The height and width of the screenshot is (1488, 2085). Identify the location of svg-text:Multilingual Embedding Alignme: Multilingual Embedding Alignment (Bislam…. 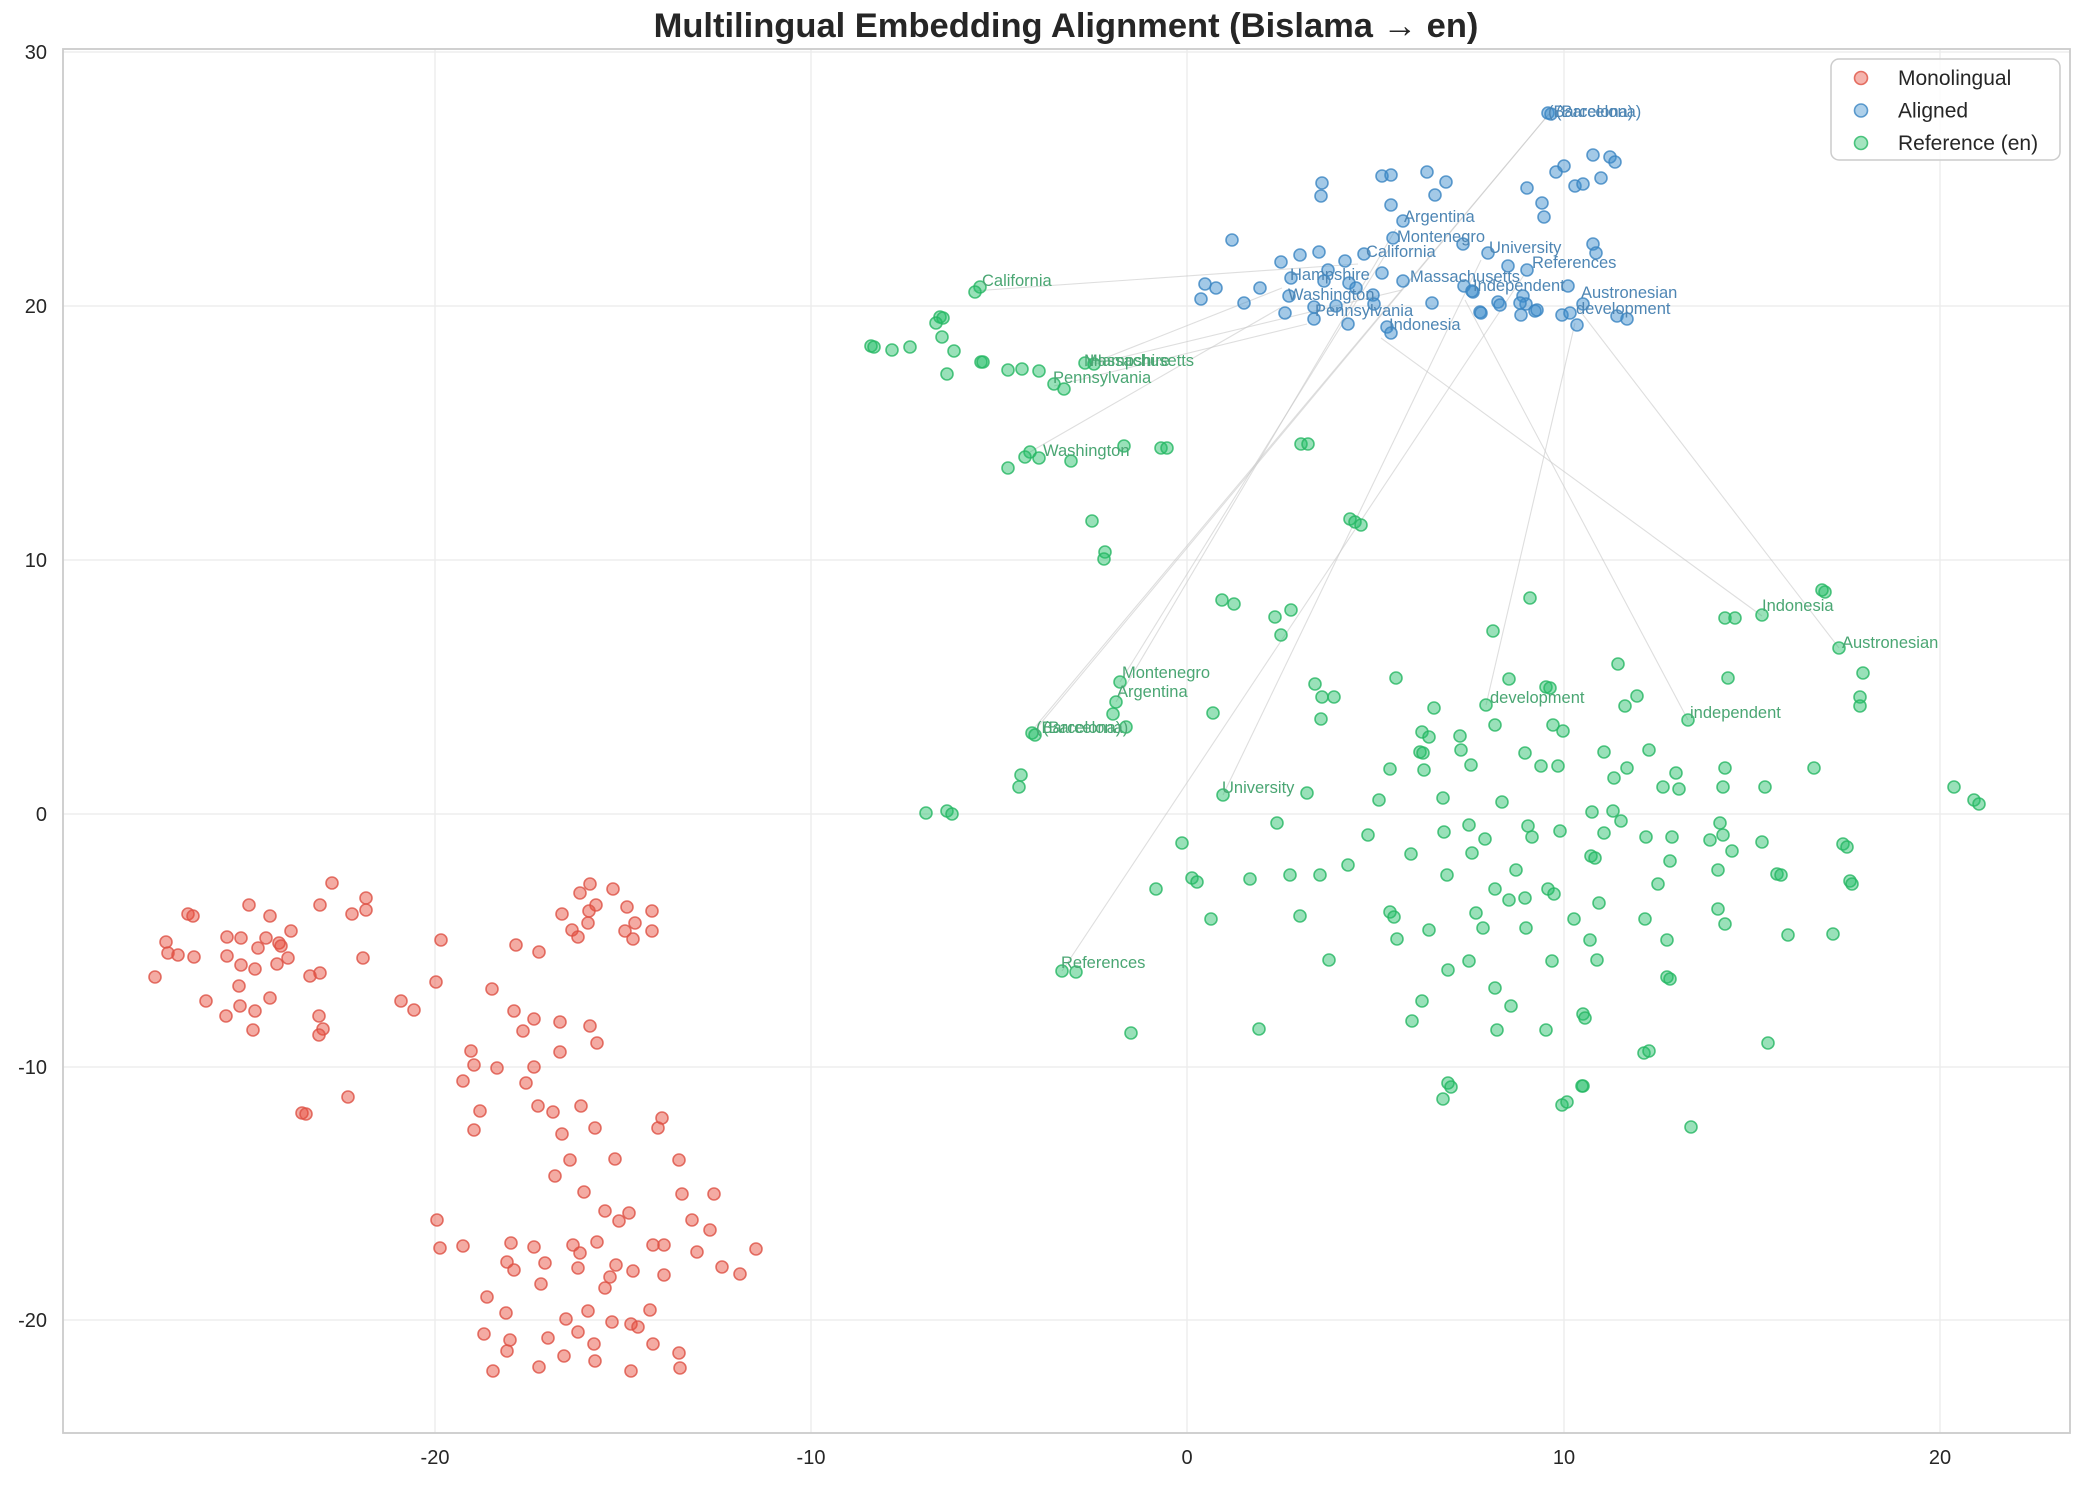
(1066, 26).